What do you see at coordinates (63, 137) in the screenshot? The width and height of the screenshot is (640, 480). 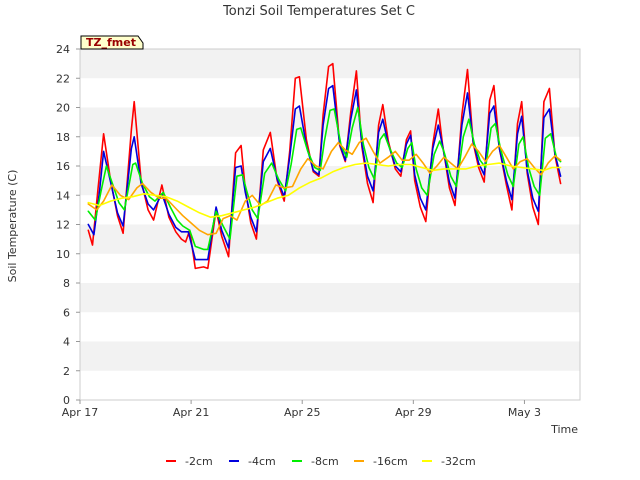 I see `y-tick-label: 18` at bounding box center [63, 137].